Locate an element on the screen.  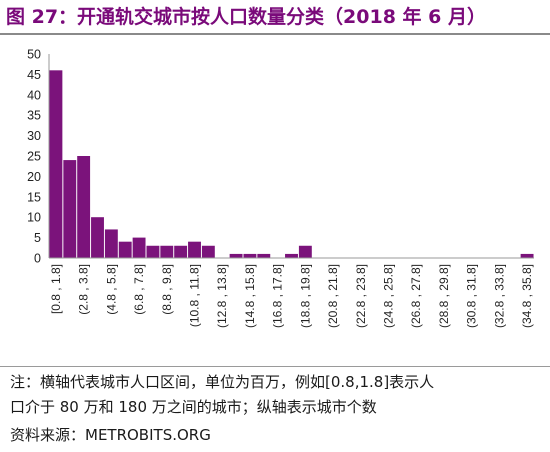
x-tick-label: (4.8 , 5.8] is located at coordinates (111, 289).